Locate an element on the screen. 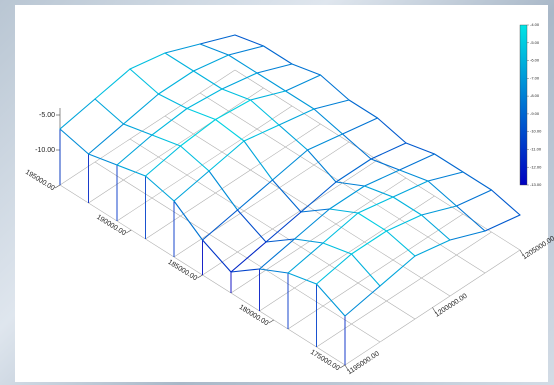 This screenshot has width=554, height=385. colorbar-tick-label: -4.00 is located at coordinates (535, 24).